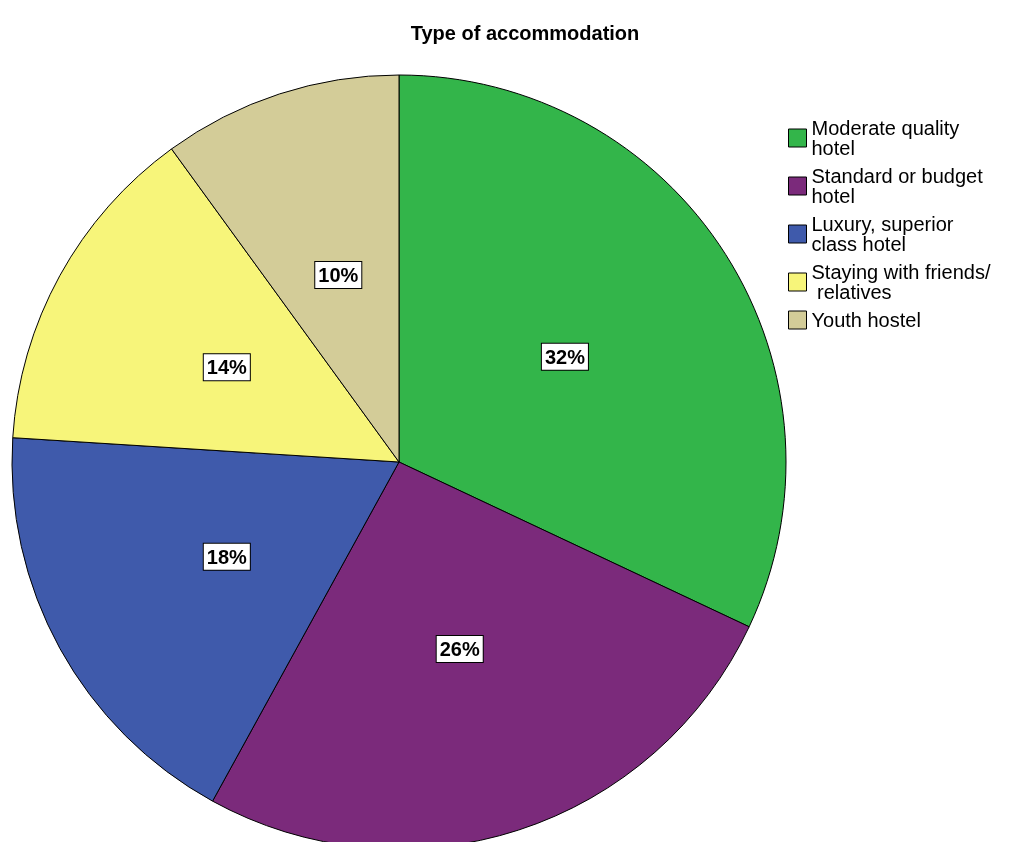  I want to click on data-label: 26%, so click(459, 648).